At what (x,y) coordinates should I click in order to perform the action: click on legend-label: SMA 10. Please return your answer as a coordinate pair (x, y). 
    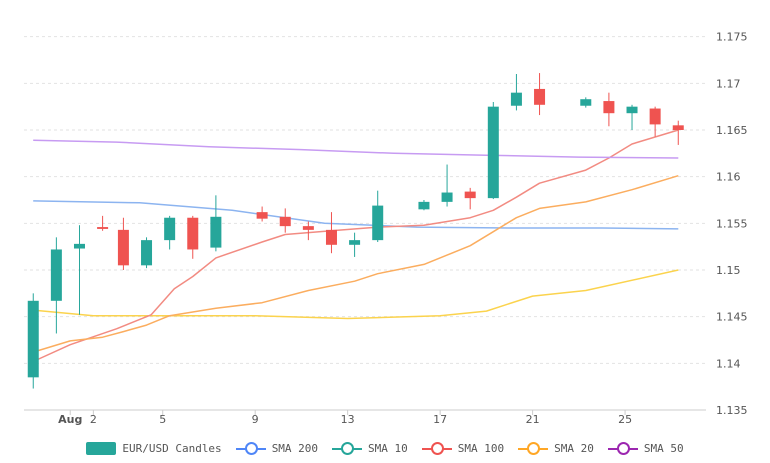
    Looking at the image, I should click on (388, 448).